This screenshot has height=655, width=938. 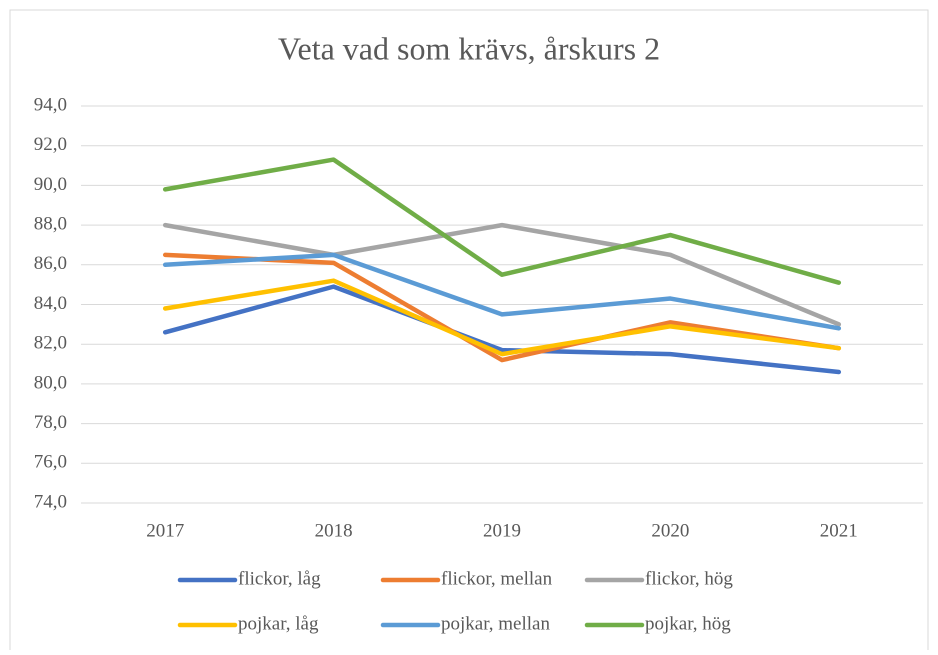 What do you see at coordinates (469, 48) in the screenshot?
I see `chart-title: Veta vad som krävs, årskurs 2` at bounding box center [469, 48].